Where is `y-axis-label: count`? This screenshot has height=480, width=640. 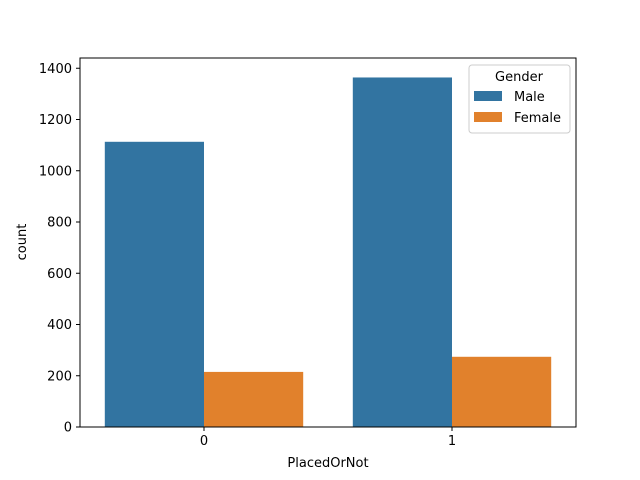 y-axis-label: count is located at coordinates (22, 242).